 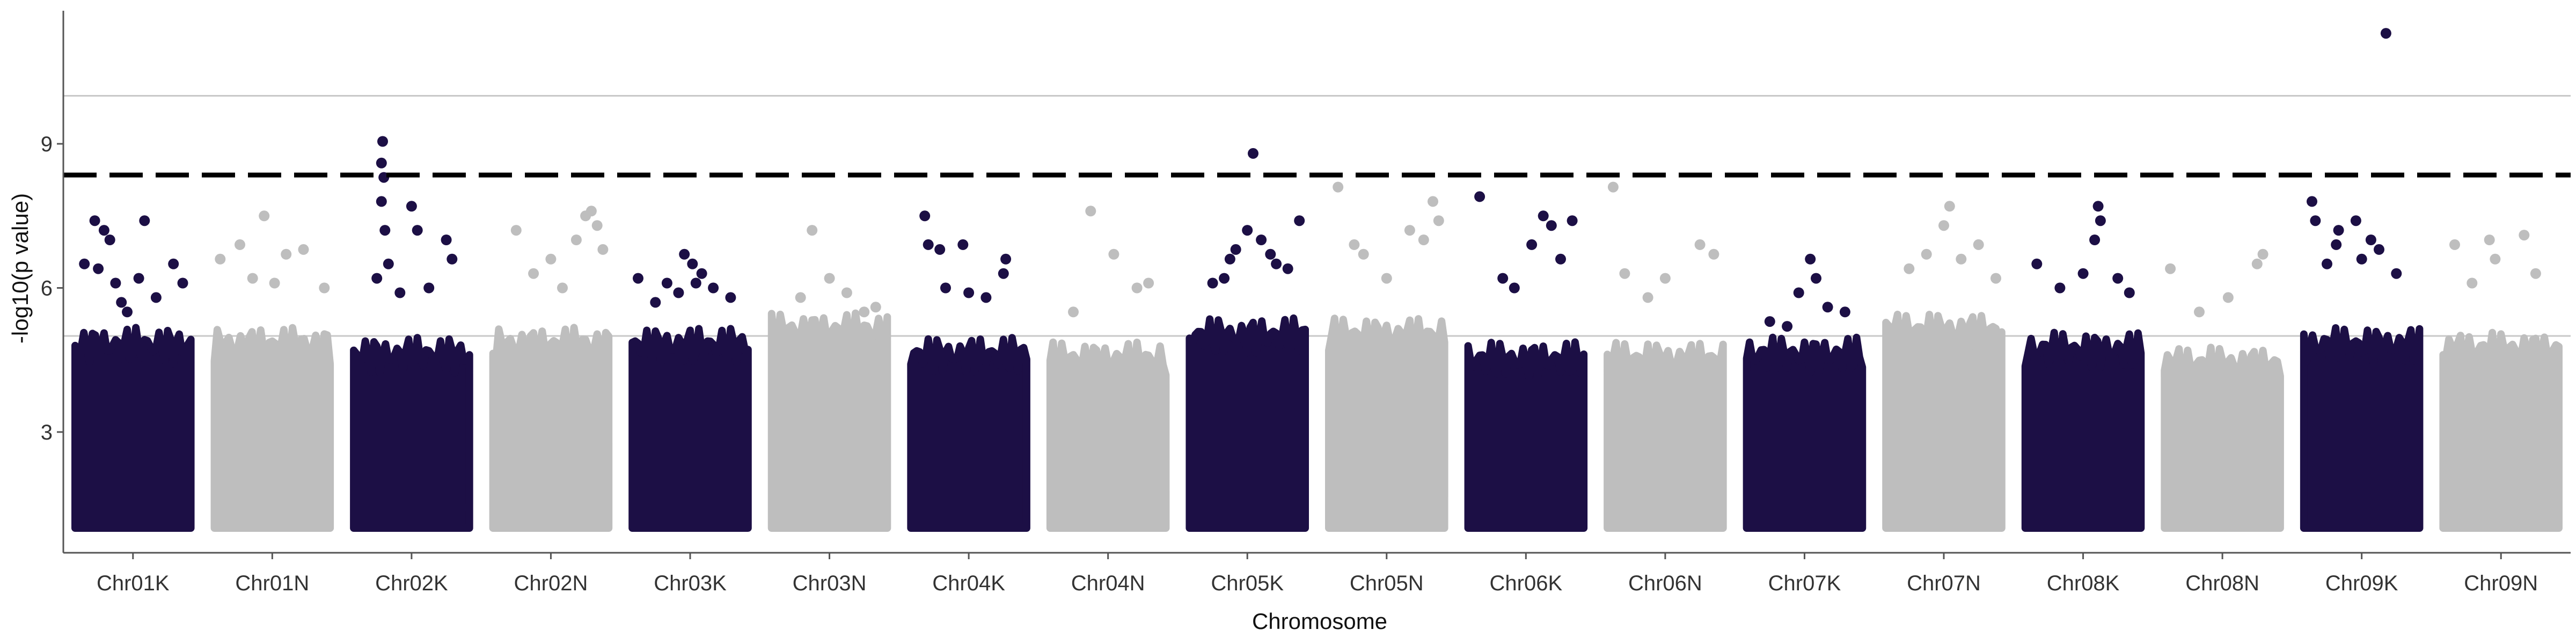 I want to click on chromosome-cloud-Chr01N, so click(x=272, y=428).